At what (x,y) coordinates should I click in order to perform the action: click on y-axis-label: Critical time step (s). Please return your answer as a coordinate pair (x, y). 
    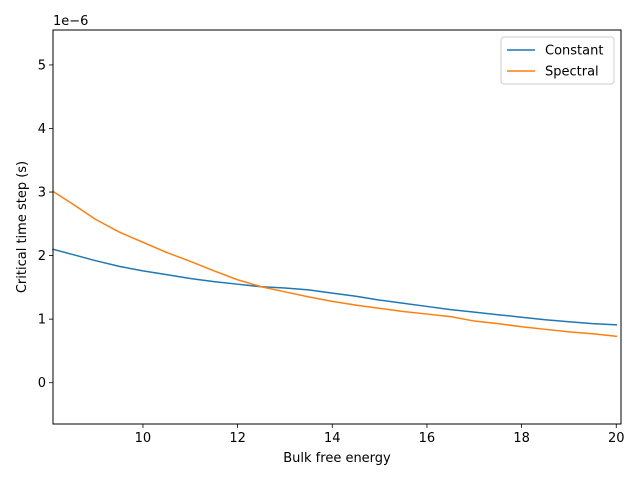
    Looking at the image, I should click on (22, 227).